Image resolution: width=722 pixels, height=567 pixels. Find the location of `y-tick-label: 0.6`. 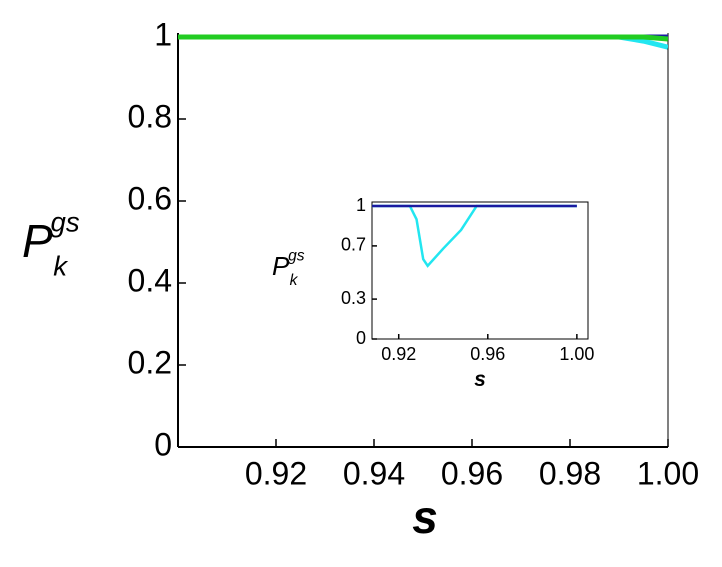

y-tick-label: 0.6 is located at coordinates (150, 198).